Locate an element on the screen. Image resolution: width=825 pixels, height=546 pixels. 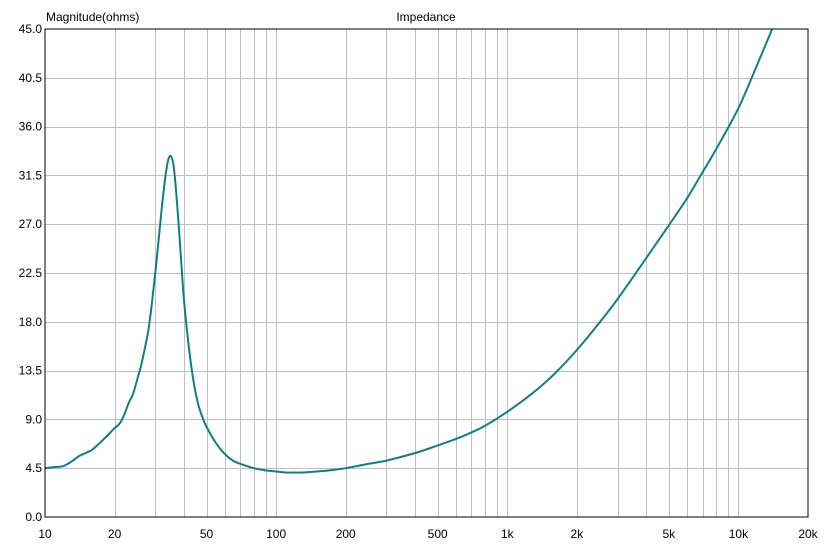
y-tick-label: 4.5 is located at coordinates (33, 468).